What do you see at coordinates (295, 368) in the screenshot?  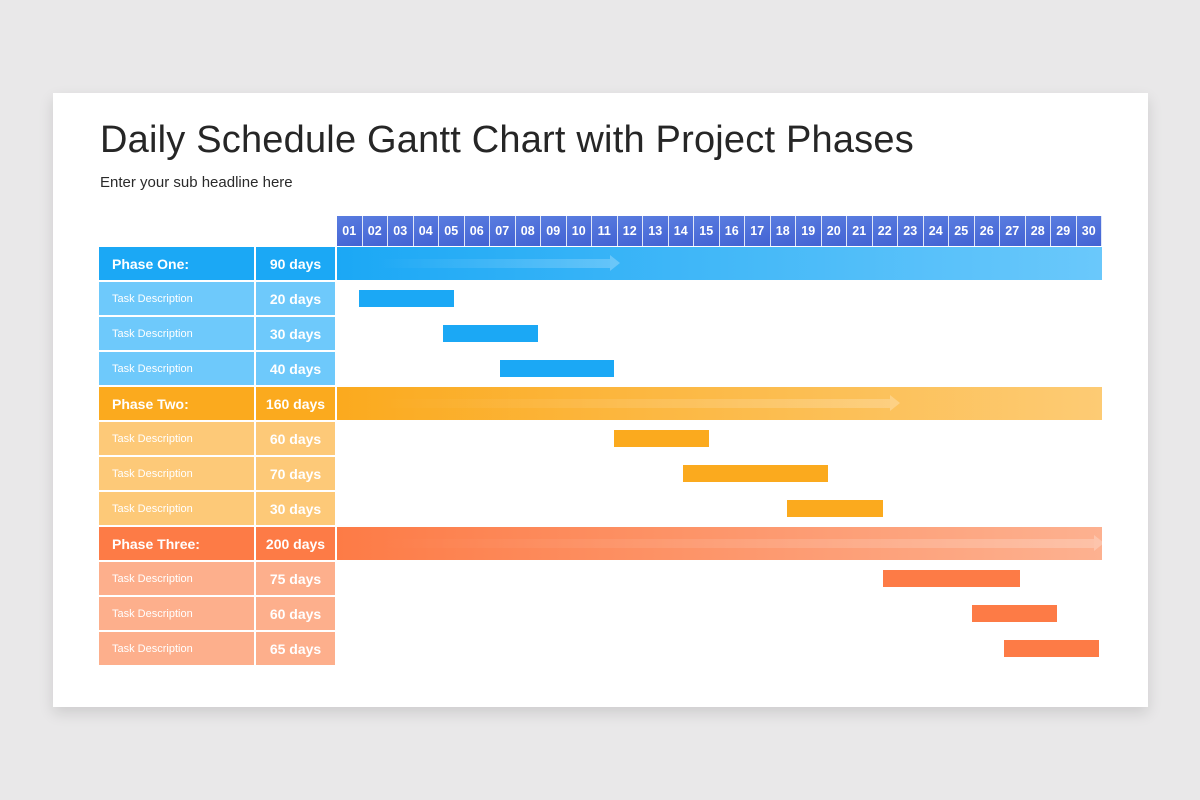 I see `task-duration: 40 days` at bounding box center [295, 368].